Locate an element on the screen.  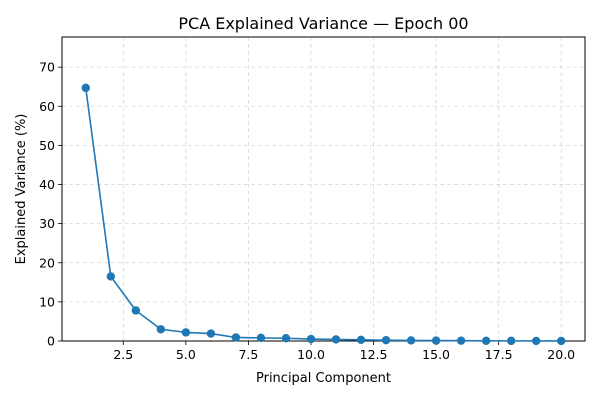
chart-title: PCA Explained Variance — Epoch 00 is located at coordinates (323, 23).